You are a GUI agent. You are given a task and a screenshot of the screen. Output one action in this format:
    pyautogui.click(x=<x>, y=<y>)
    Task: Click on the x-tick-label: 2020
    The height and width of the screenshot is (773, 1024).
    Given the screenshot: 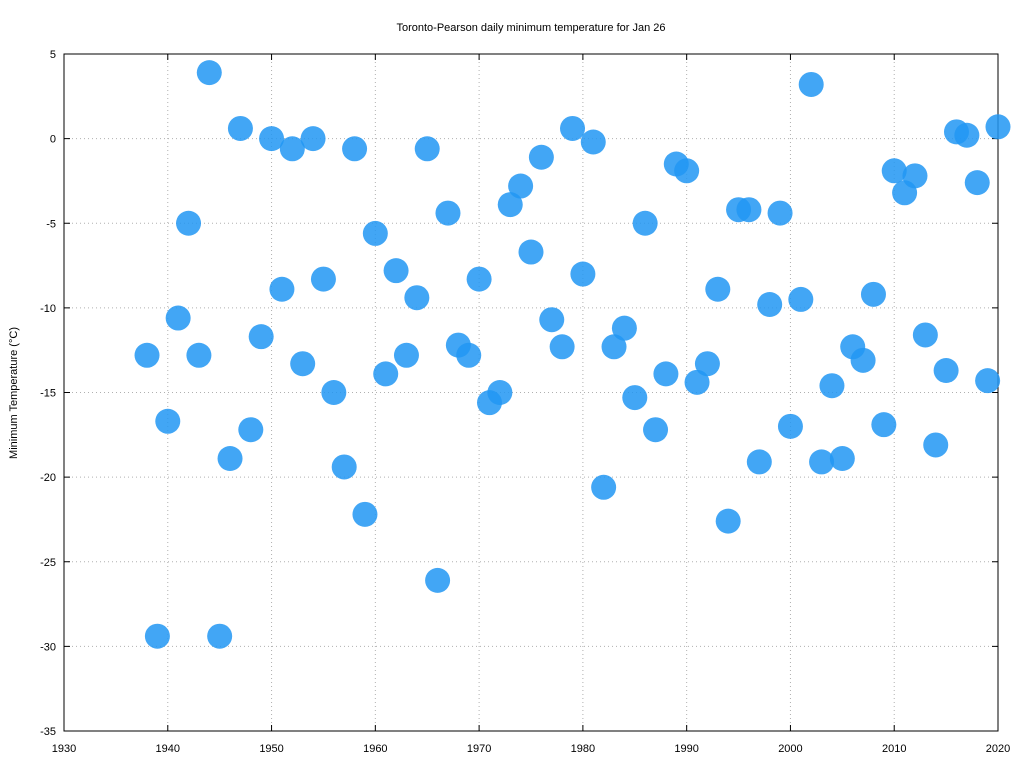 What is the action you would take?
    pyautogui.click(x=998, y=749)
    